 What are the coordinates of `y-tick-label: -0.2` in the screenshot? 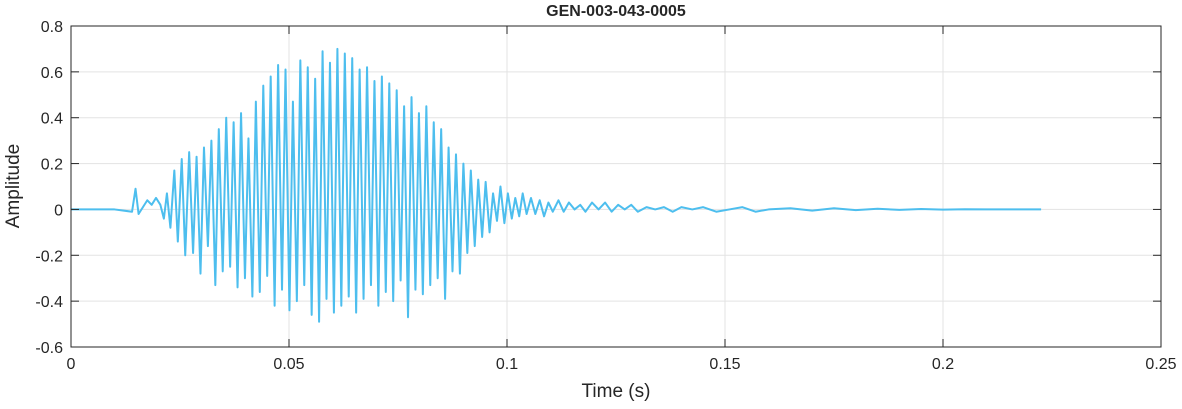 It's located at (49, 256).